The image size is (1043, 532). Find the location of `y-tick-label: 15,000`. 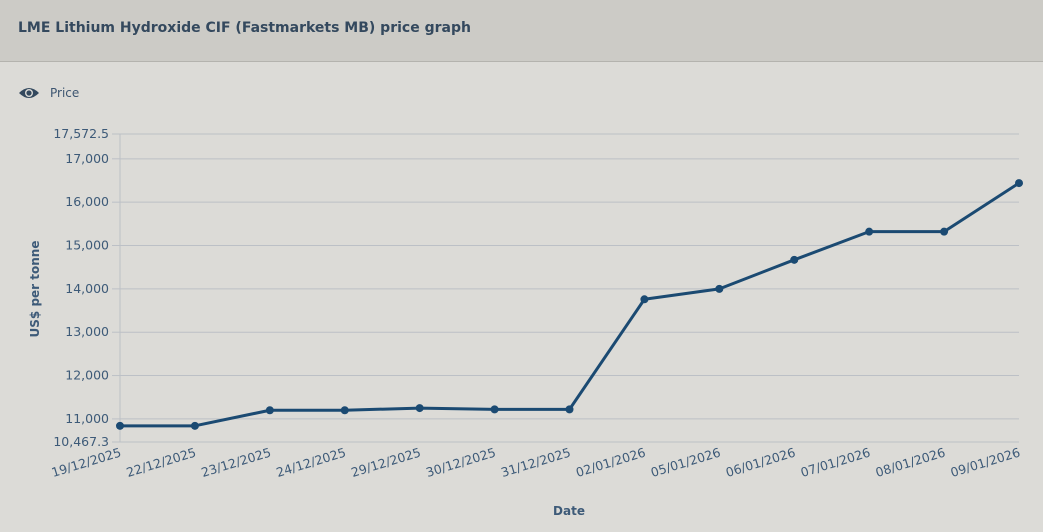

y-tick-label: 15,000 is located at coordinates (87, 245).